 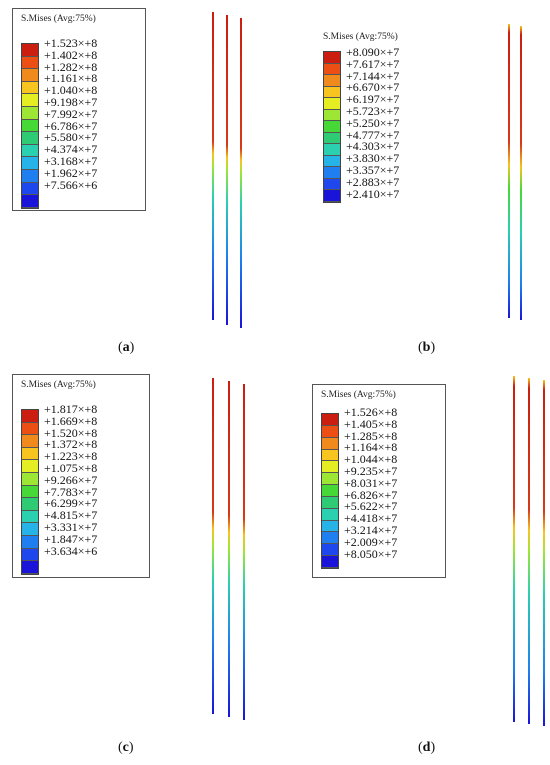 I want to click on legend-value: +9.235×+7, so click(x=371, y=470).